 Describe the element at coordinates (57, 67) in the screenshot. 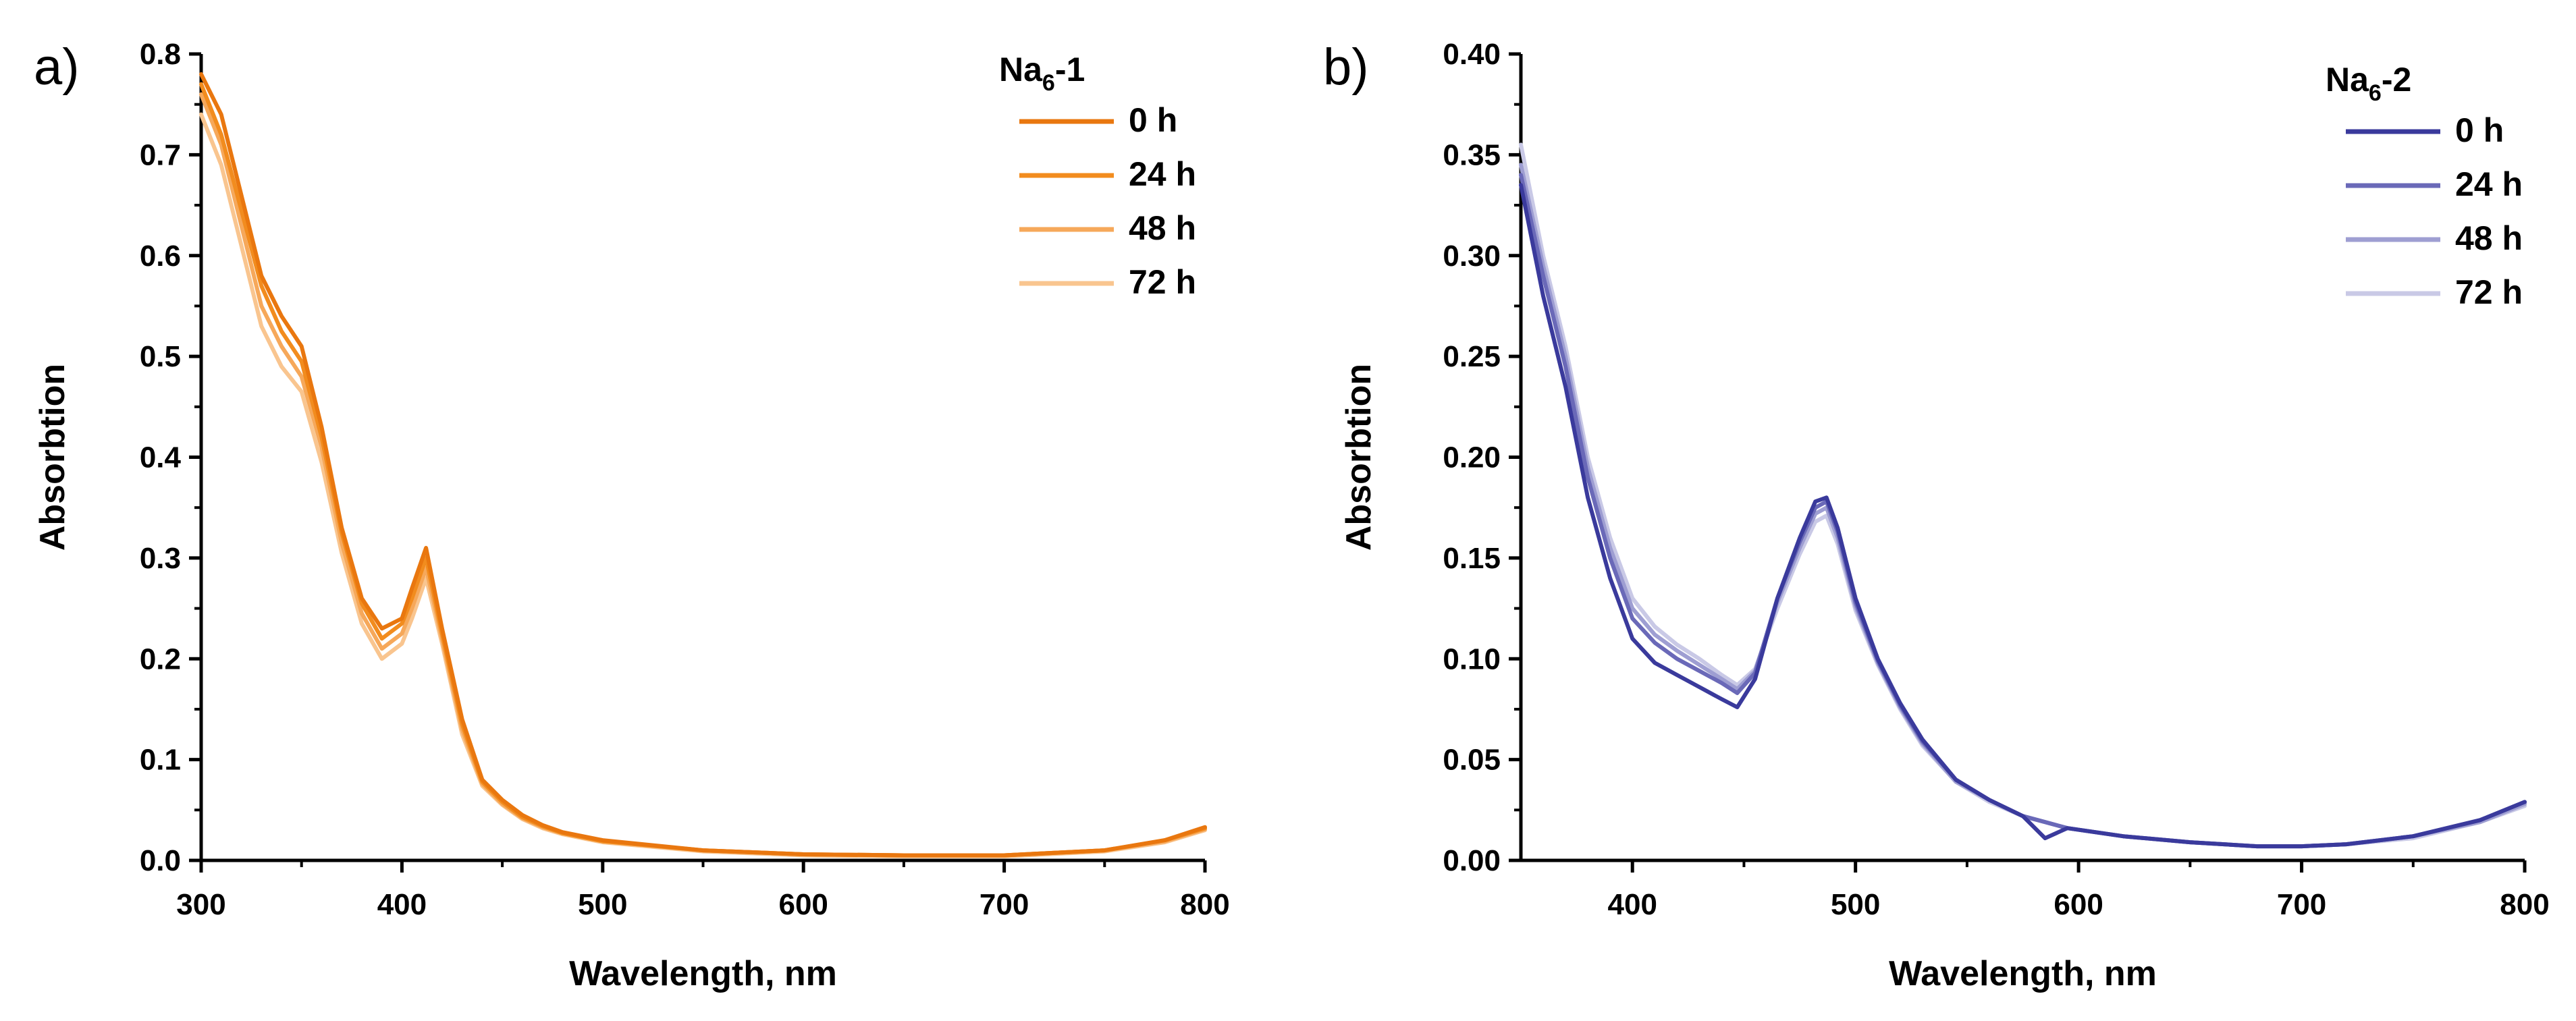

I see `panel-label: a)` at that location.